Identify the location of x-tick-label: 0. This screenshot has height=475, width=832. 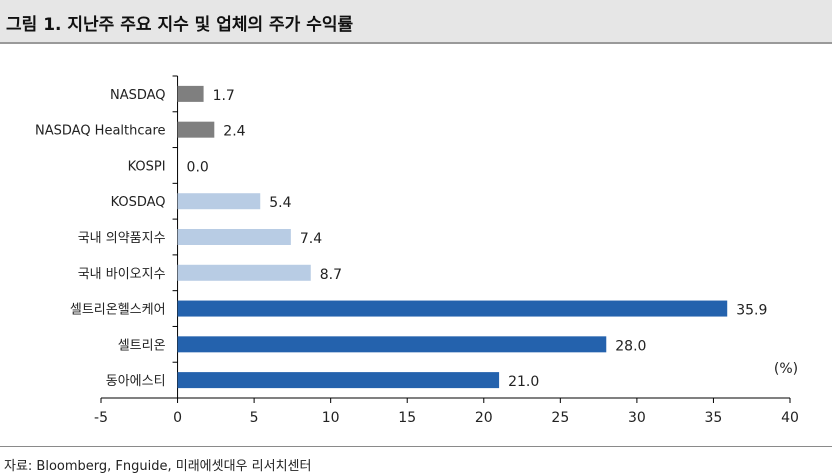
(177, 418).